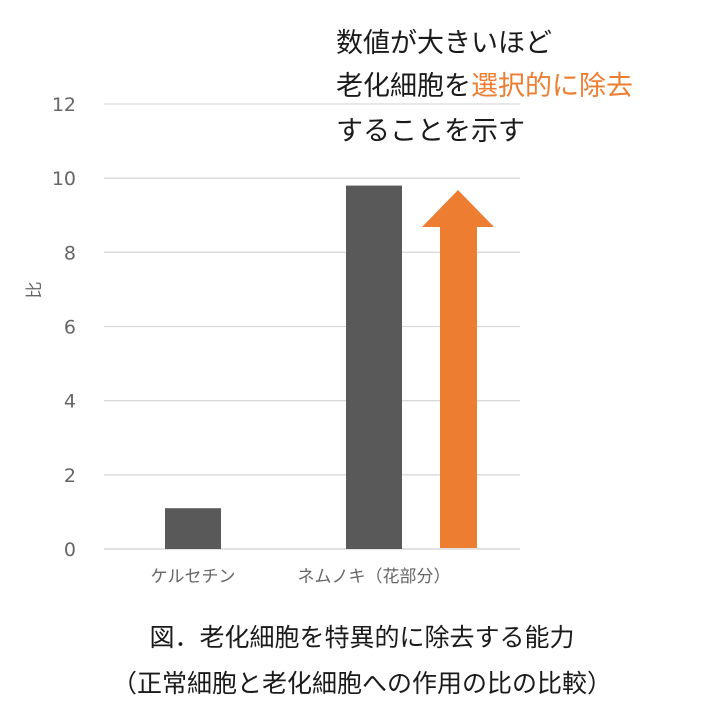  I want to click on up-arrow-icon, so click(458, 369).